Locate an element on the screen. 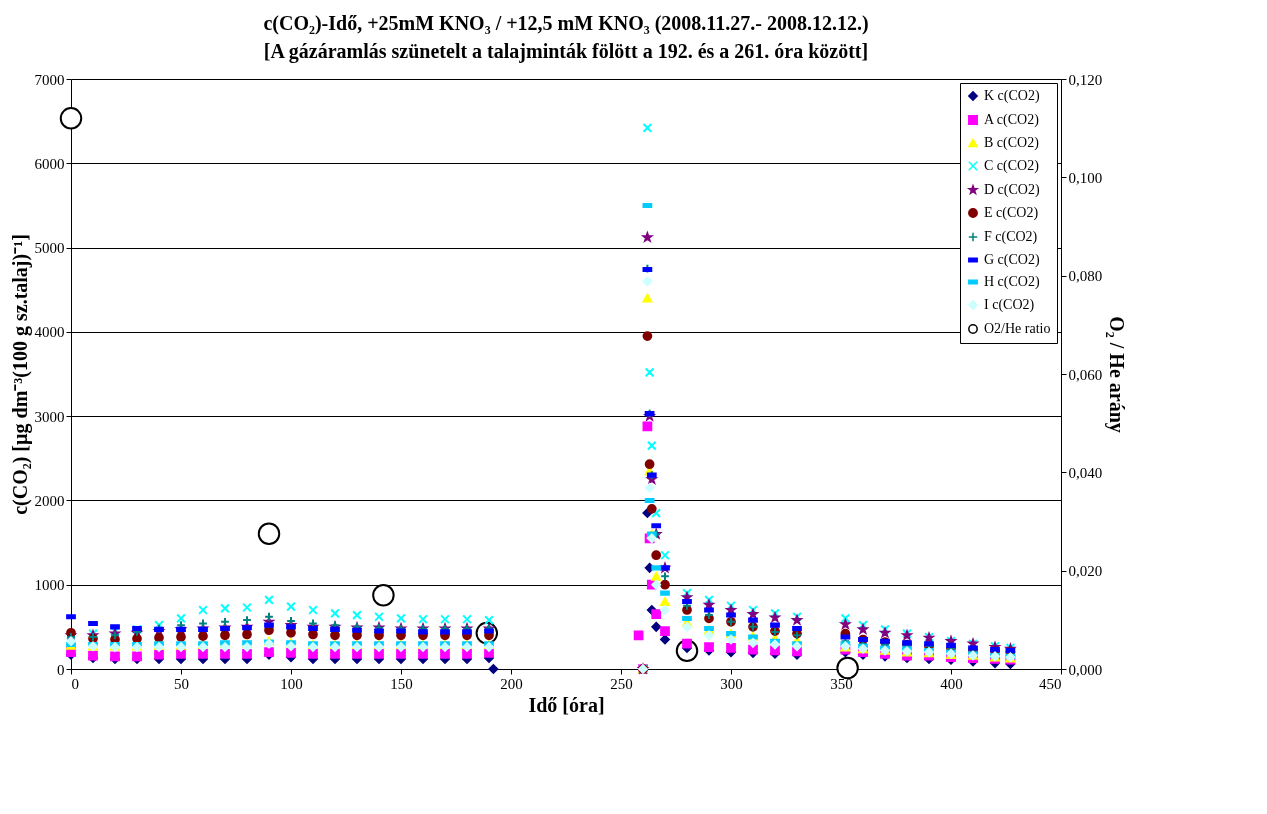 The height and width of the screenshot is (814, 1267). x-axis-title: Idő [óra] is located at coordinates (566, 704).